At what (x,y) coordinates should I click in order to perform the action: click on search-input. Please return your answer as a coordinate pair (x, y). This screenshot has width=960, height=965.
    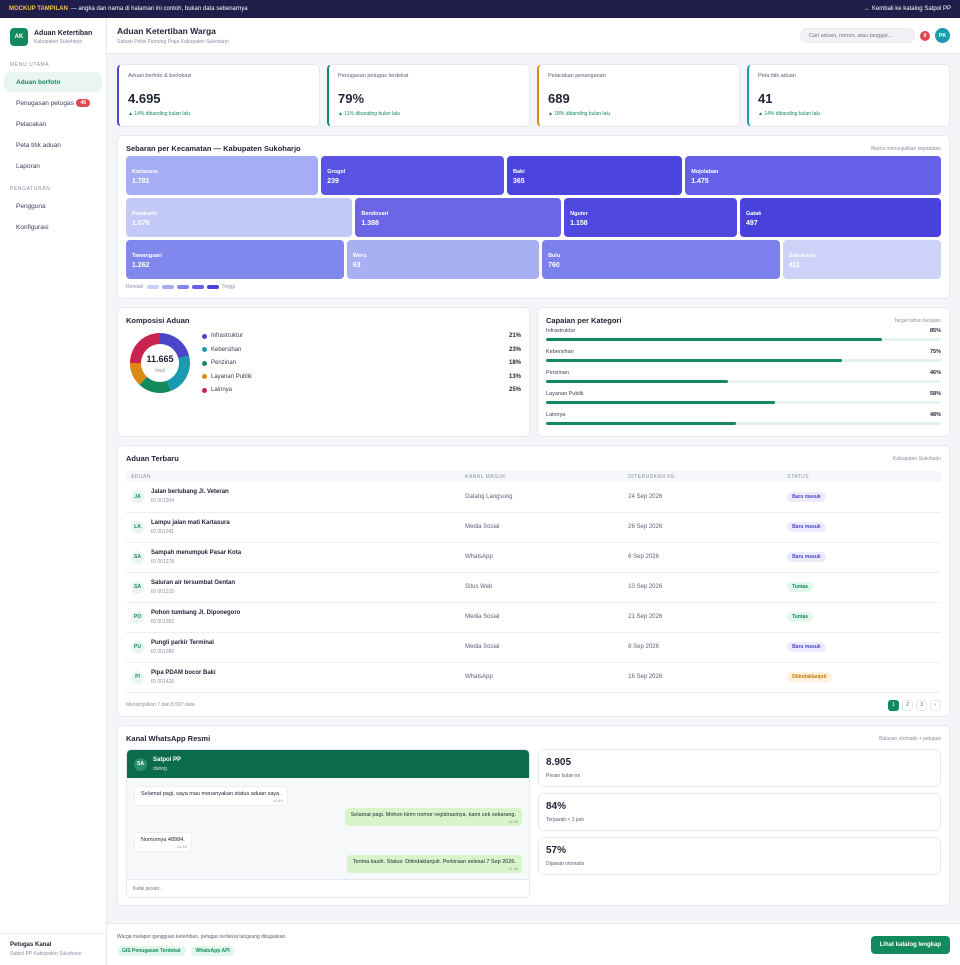
    Looking at the image, I should click on (857, 35).